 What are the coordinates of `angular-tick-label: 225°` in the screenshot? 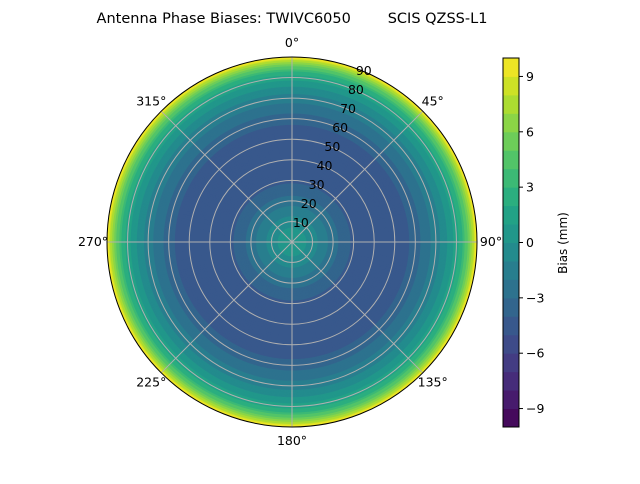 It's located at (151, 382).